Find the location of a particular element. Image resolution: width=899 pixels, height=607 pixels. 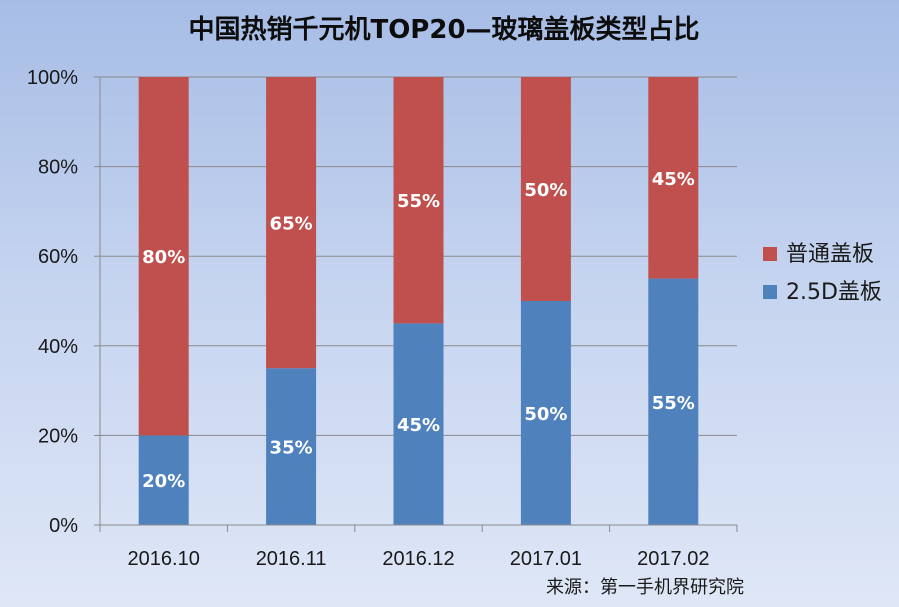

chart-title: 中国热销千元机TOP20—玻璃盖板类型占比 is located at coordinates (443, 29).